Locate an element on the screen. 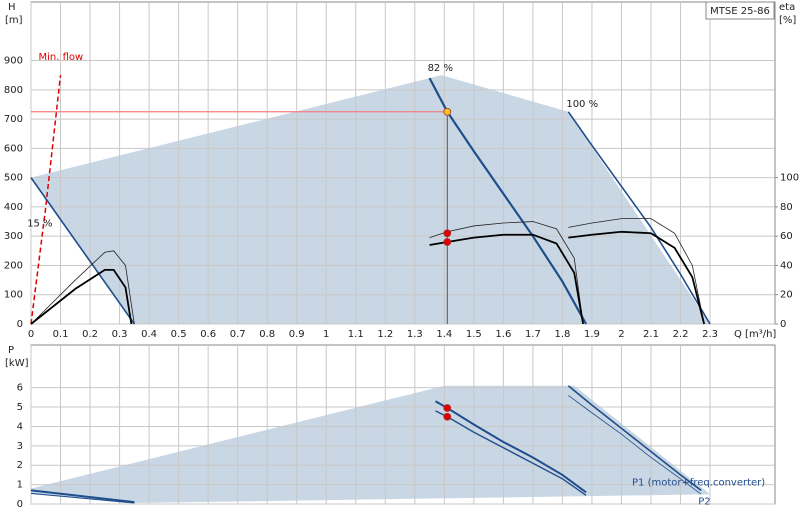  x-tick-label: 1.2 is located at coordinates (385, 334).